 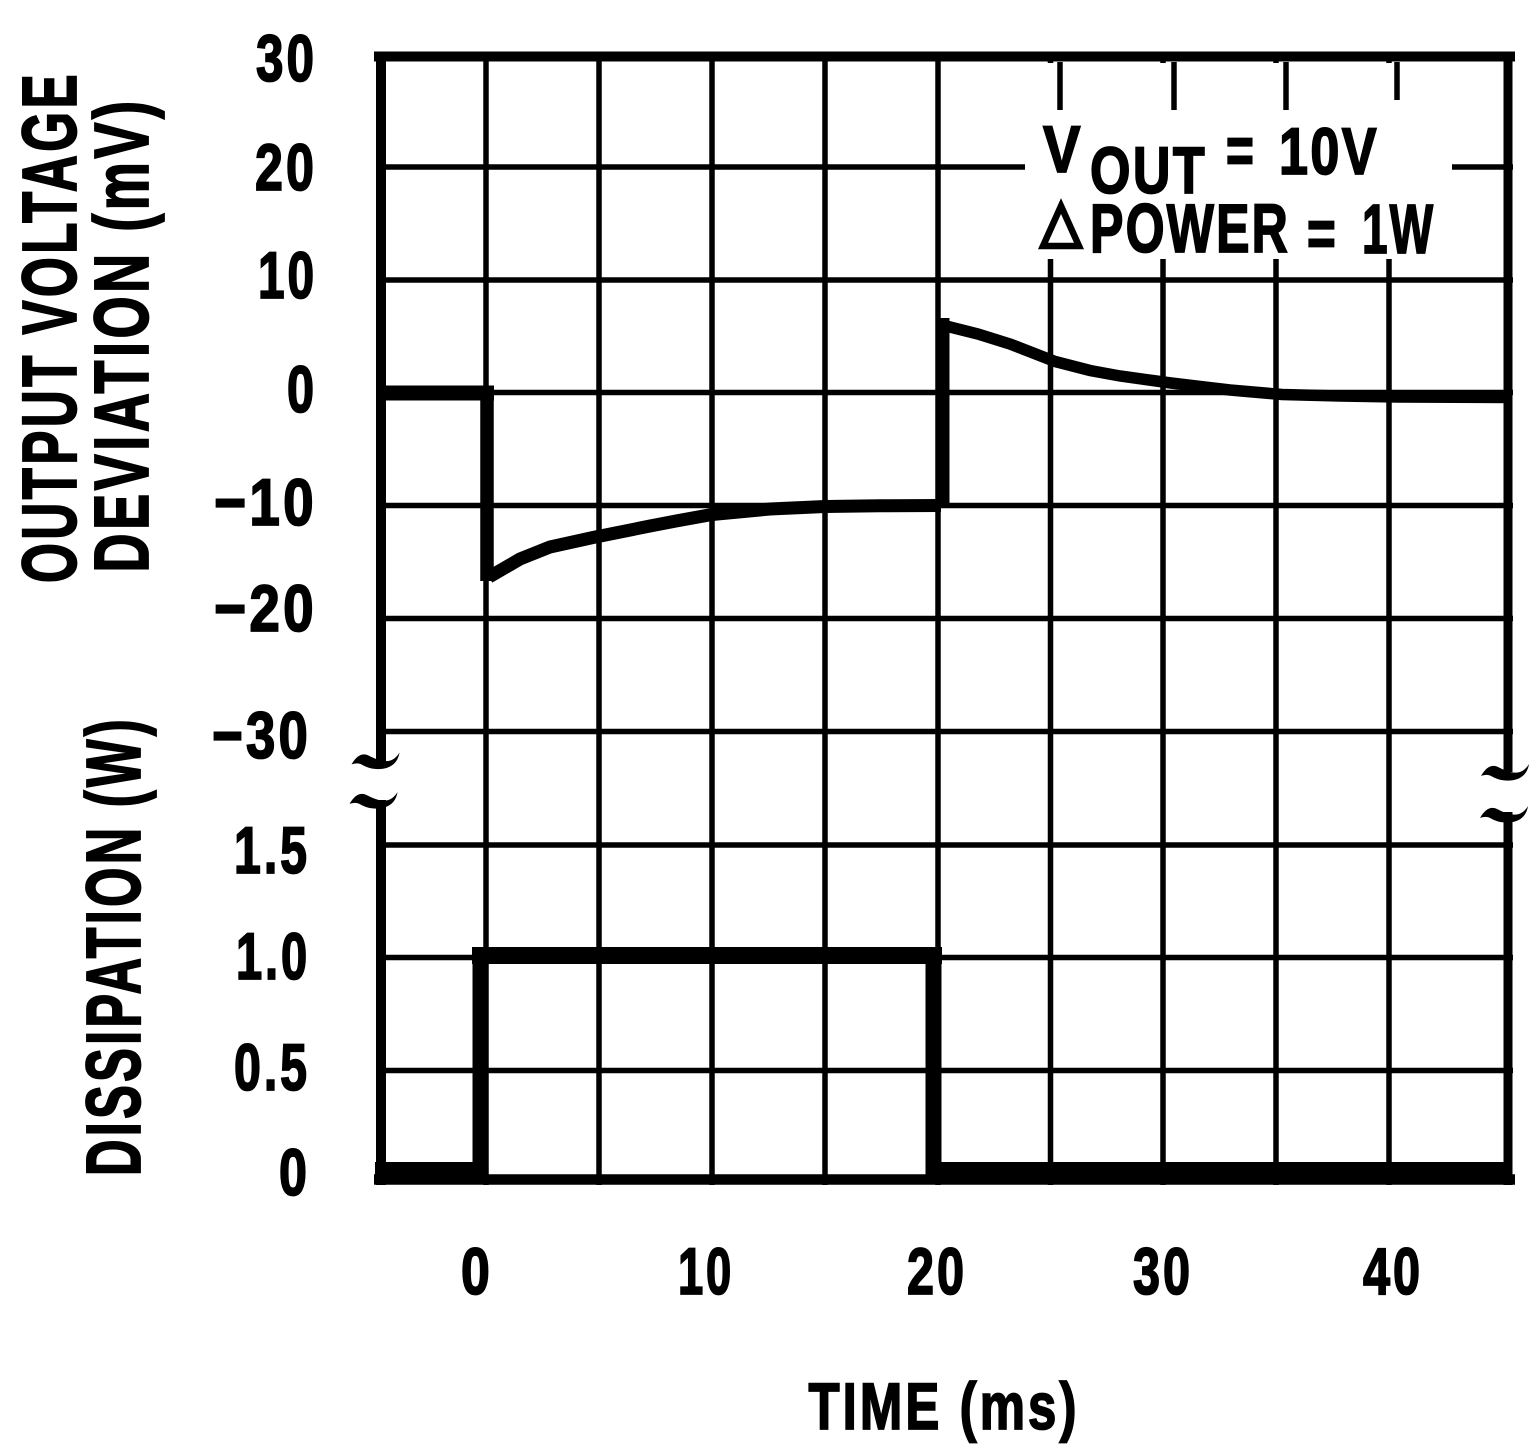 What do you see at coordinates (1190, 228) in the screenshot?
I see `svg-text: POWER` at bounding box center [1190, 228].